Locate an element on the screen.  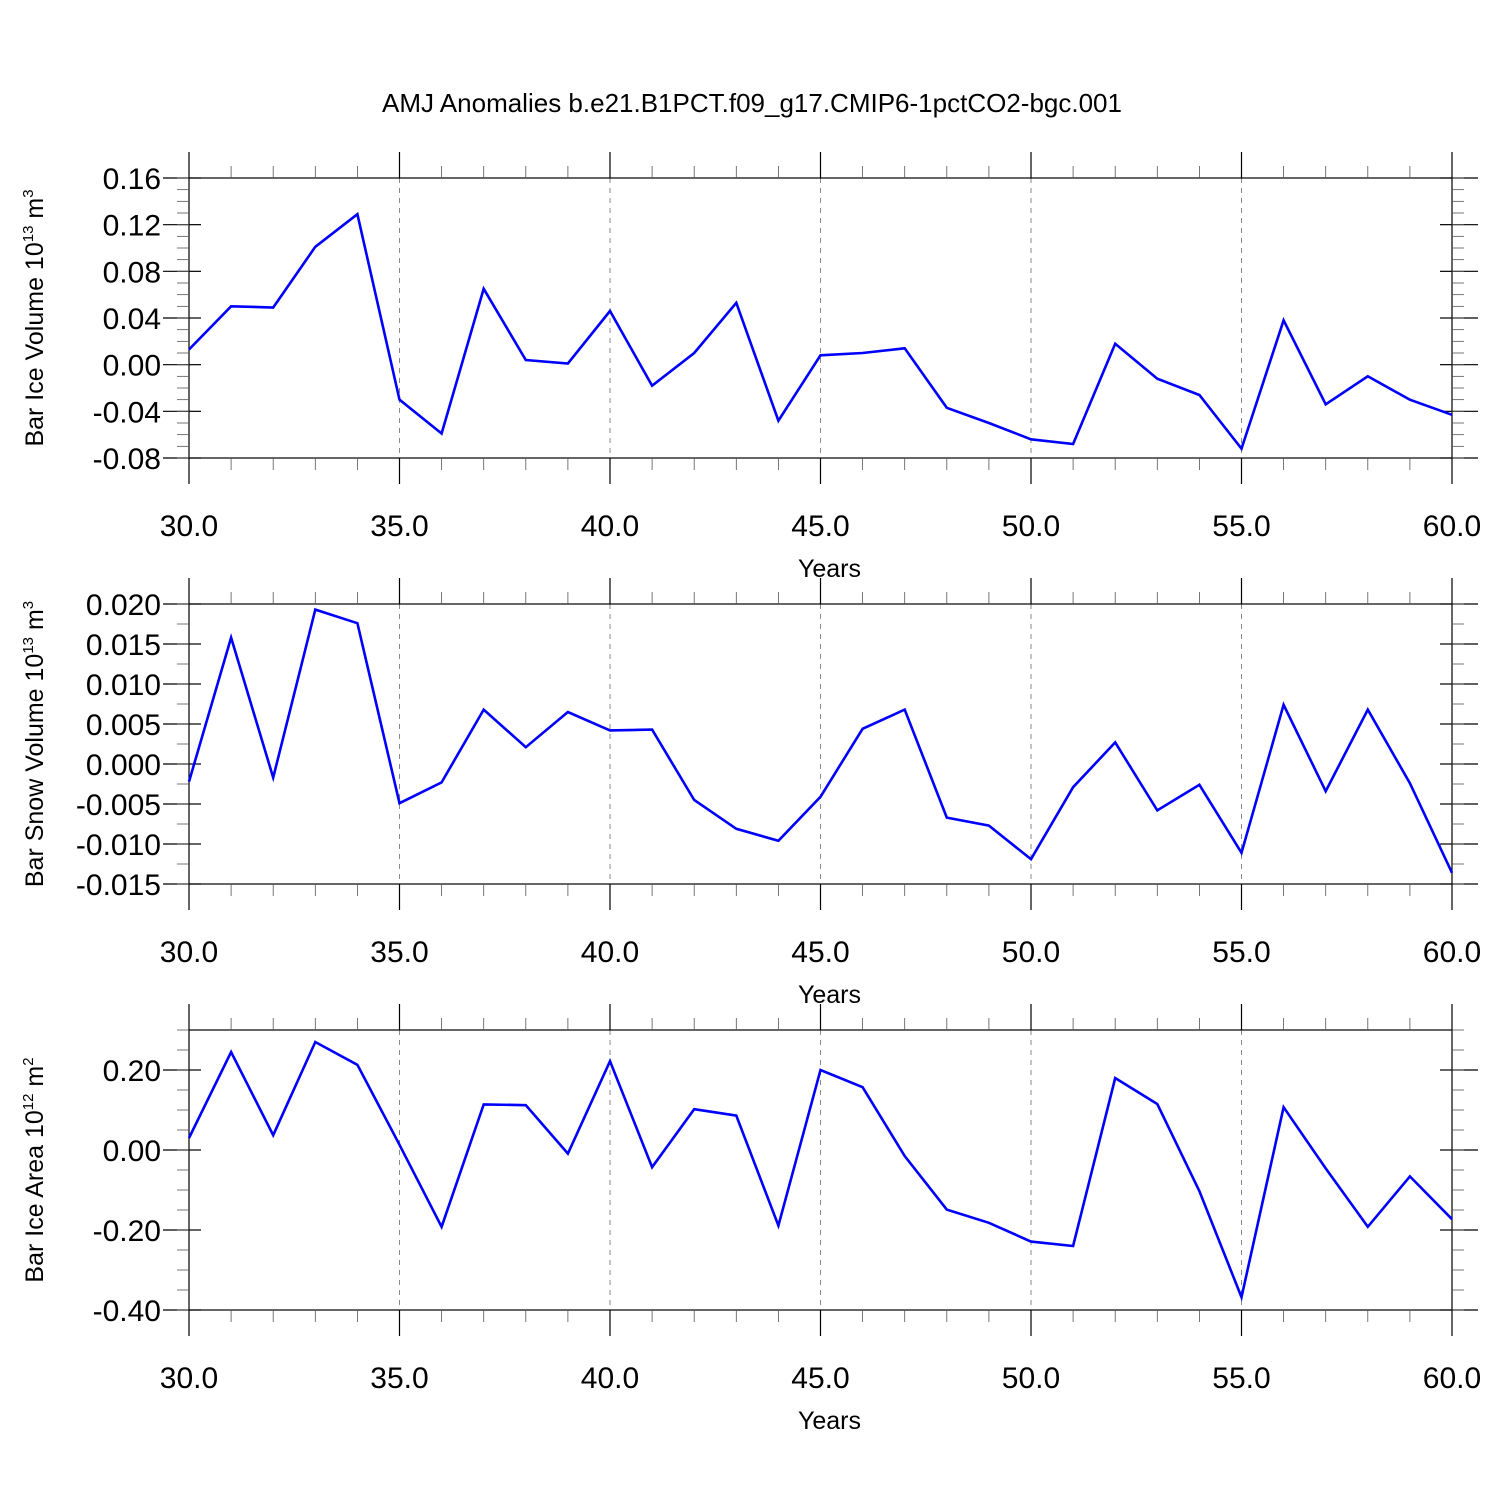
y-axis-title-superscript: 12 is located at coordinates (28, 1102).